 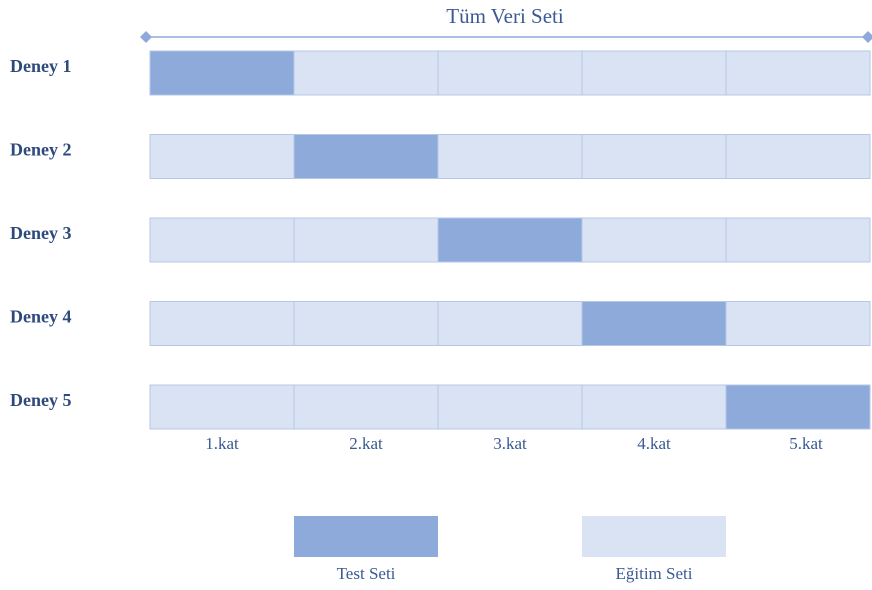 I want to click on fold-label: 4.kat, so click(x=654, y=443).